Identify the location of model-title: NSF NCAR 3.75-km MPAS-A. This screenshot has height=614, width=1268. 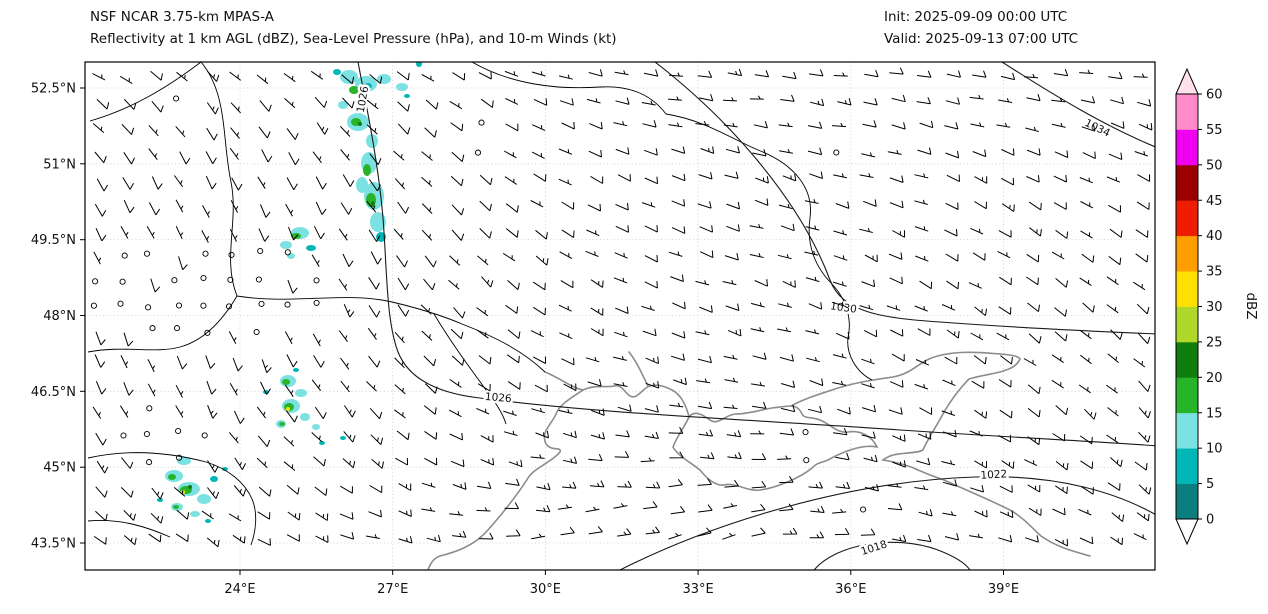
(182, 17).